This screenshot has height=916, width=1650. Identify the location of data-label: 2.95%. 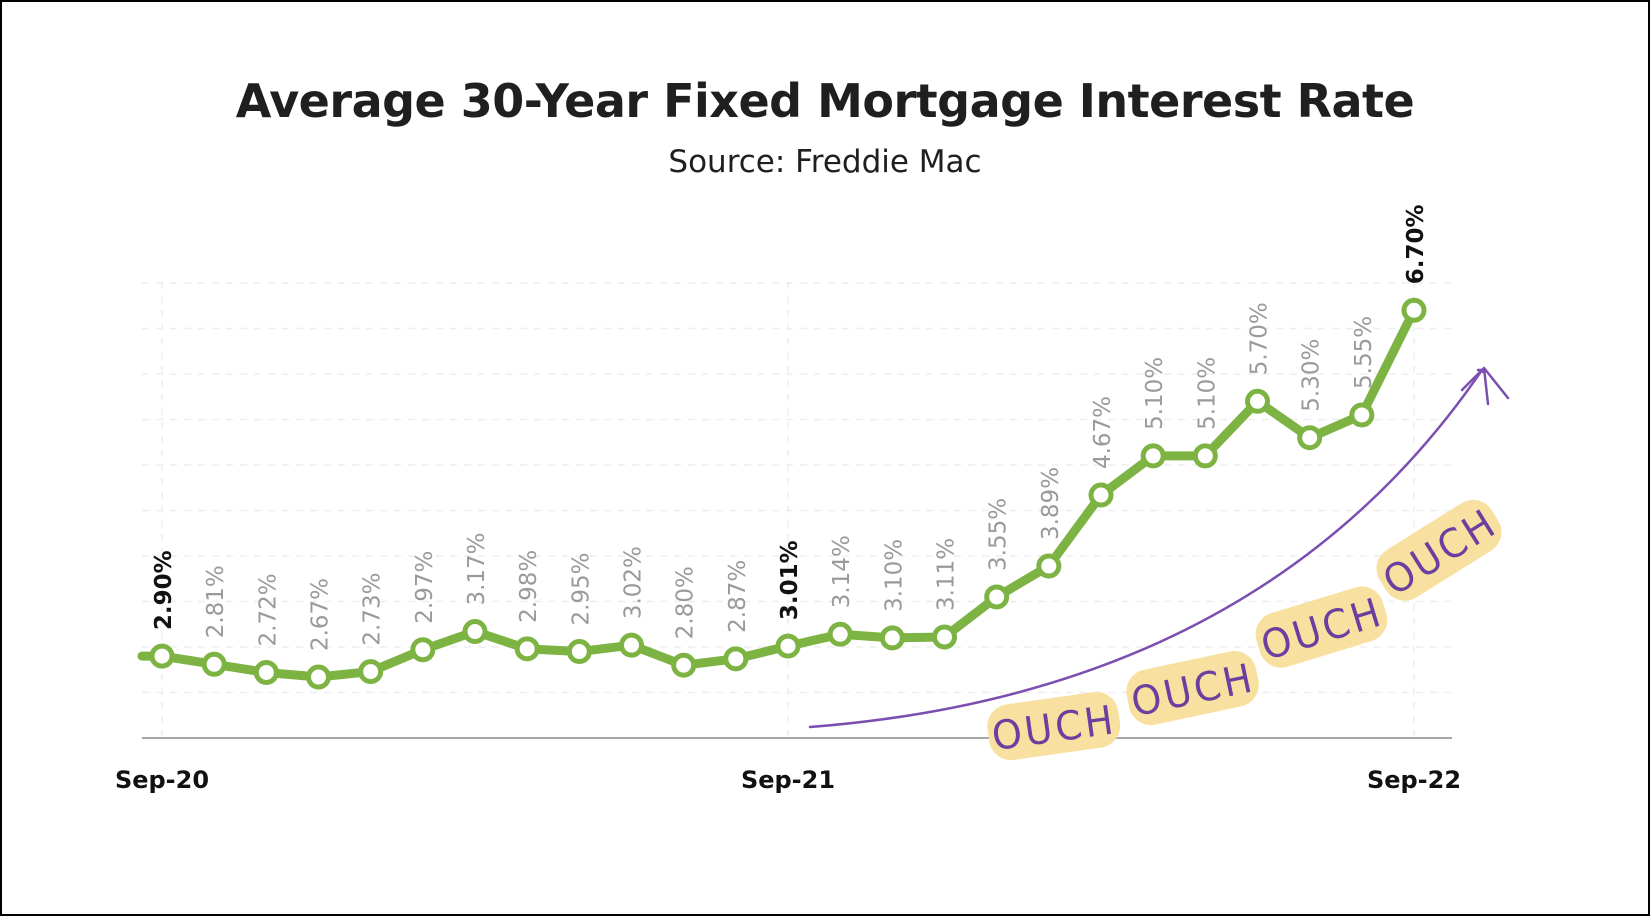
(581, 588).